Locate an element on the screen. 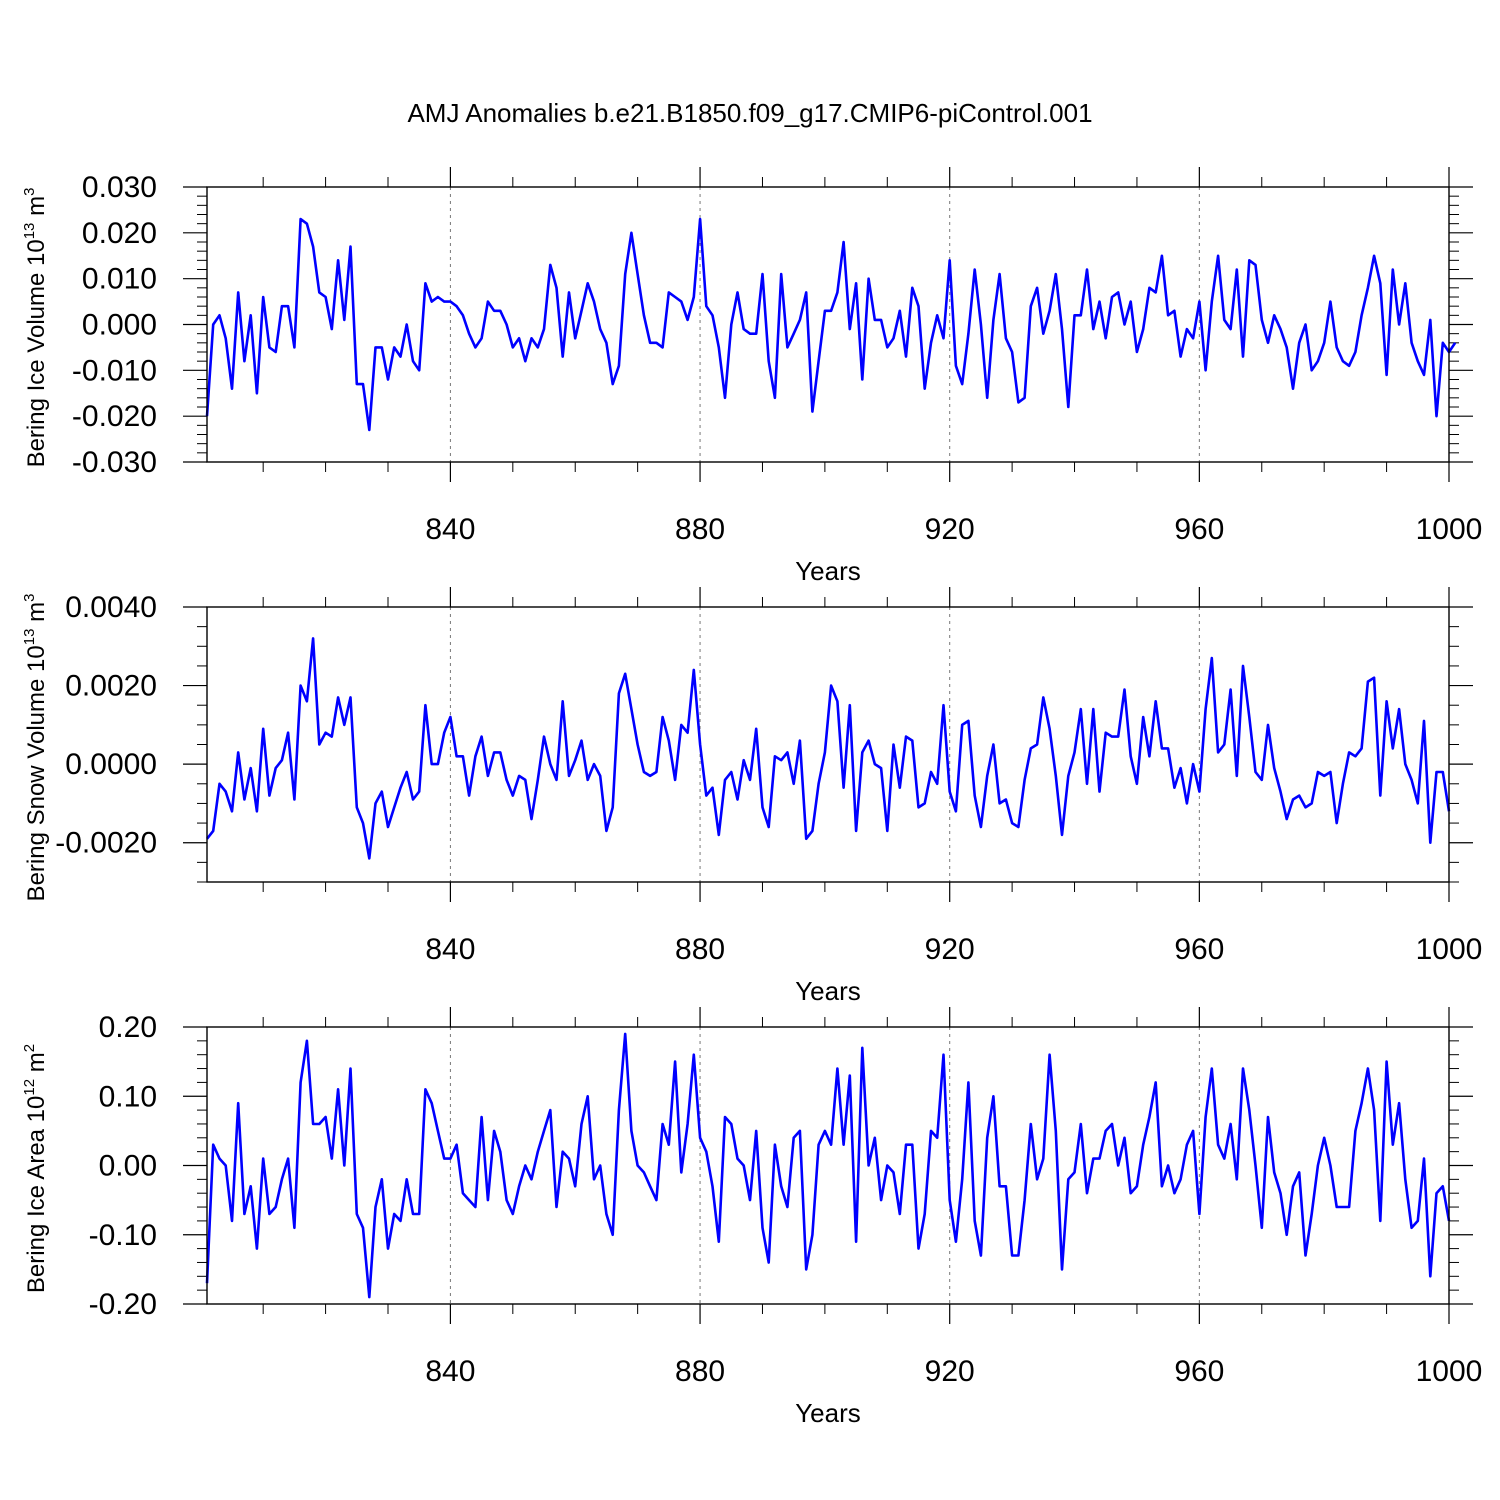  y-tick-label: 0.00 is located at coordinates (128, 1166).